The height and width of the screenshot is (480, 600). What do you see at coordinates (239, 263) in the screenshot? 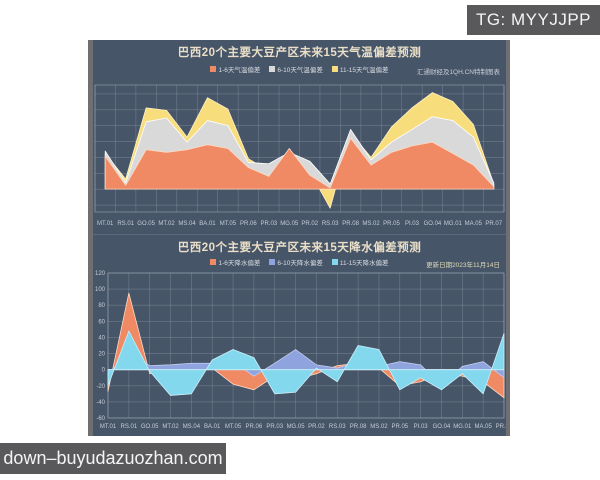
I see `legend-label: 1-6天降水偏差` at bounding box center [239, 263].